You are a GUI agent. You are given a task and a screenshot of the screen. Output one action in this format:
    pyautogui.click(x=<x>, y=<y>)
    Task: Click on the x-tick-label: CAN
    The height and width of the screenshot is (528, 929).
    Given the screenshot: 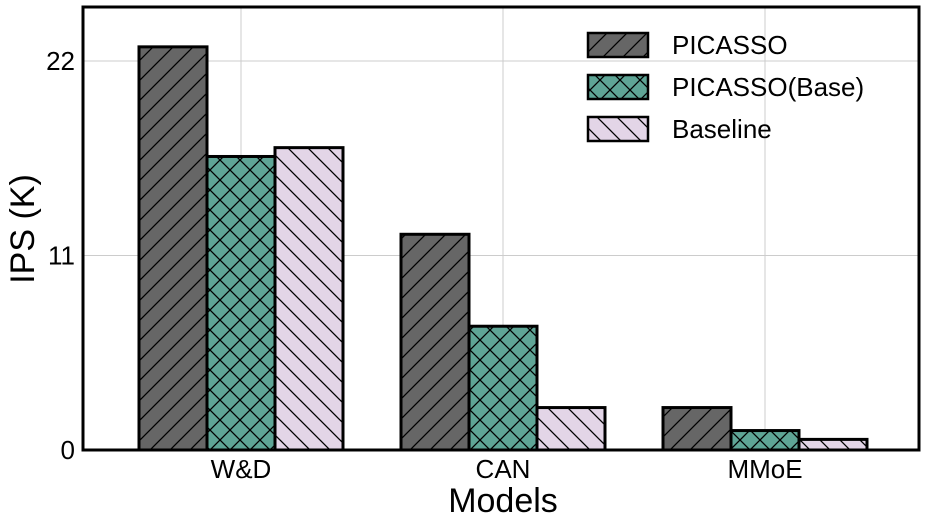 What is the action you would take?
    pyautogui.click(x=503, y=469)
    